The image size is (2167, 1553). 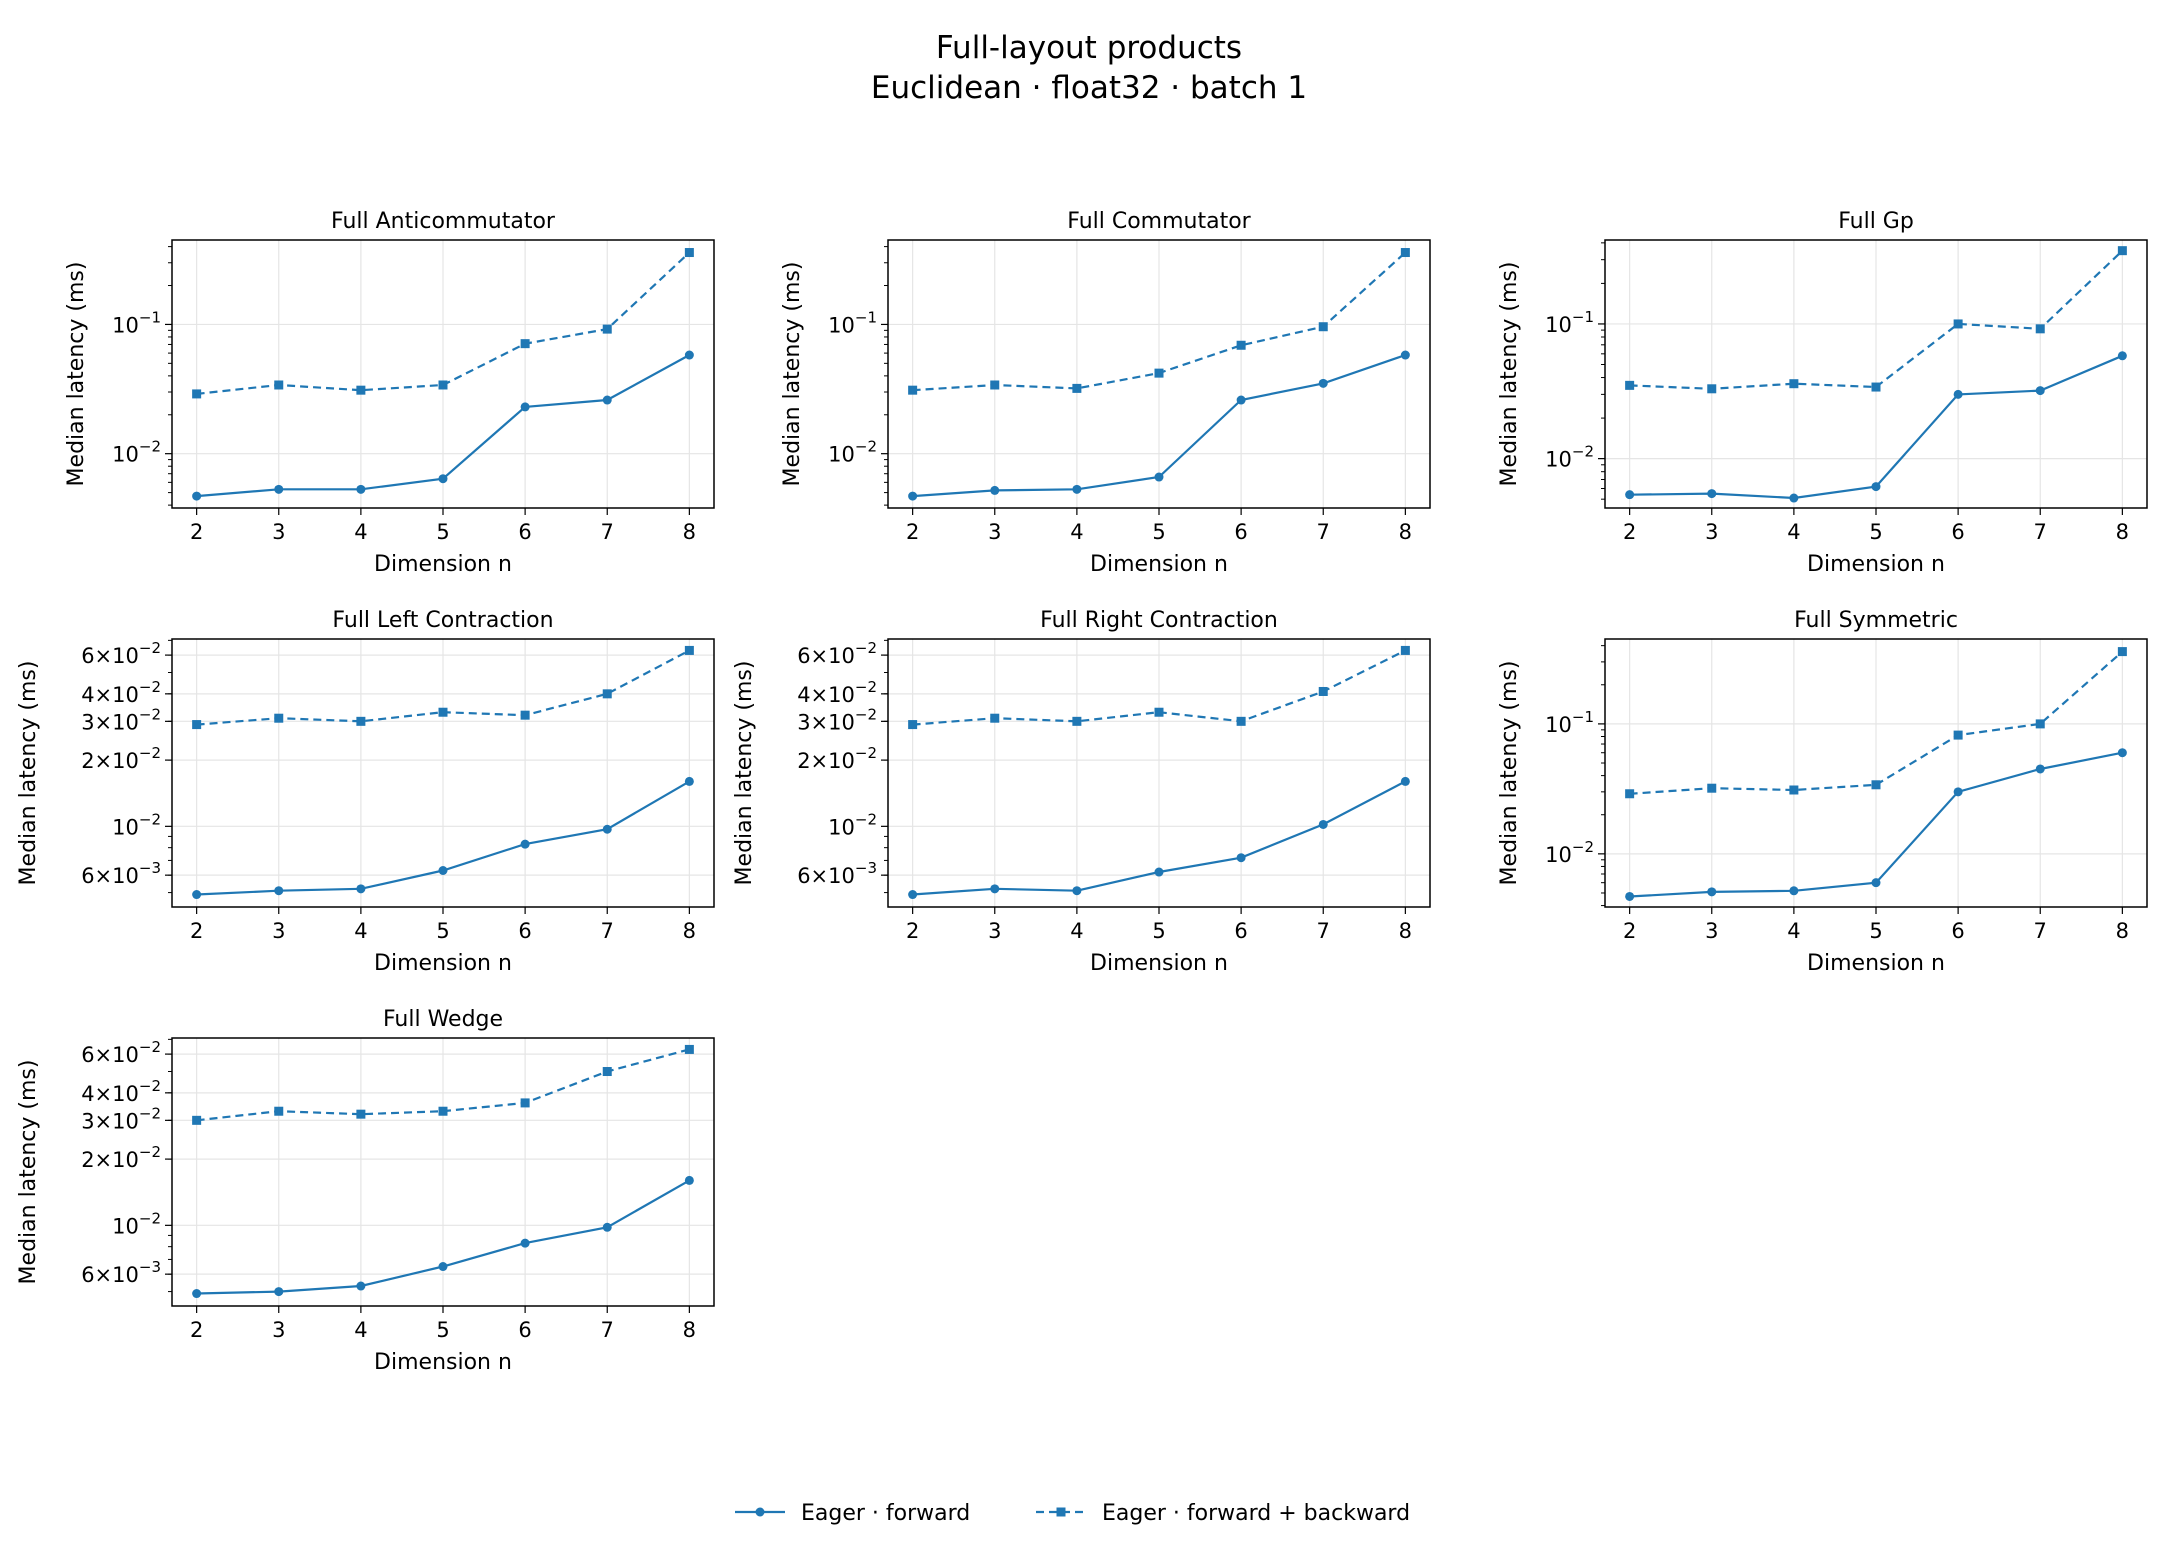 What do you see at coordinates (110, 722) in the screenshot?
I see `y-tick-base: 3×10` at bounding box center [110, 722].